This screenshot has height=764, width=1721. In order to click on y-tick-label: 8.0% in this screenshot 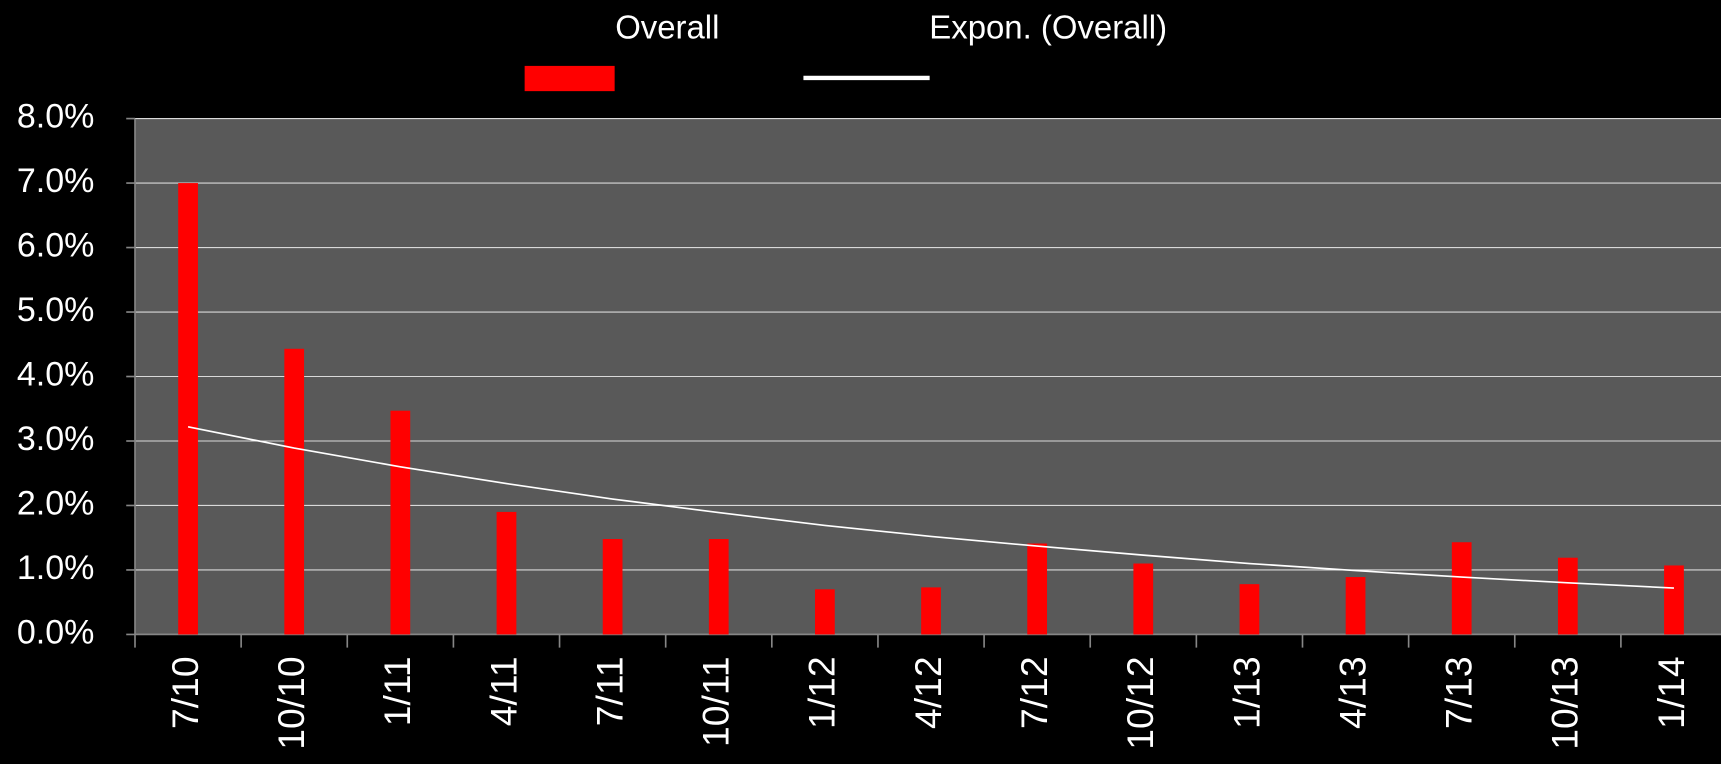, I will do `click(56, 117)`.